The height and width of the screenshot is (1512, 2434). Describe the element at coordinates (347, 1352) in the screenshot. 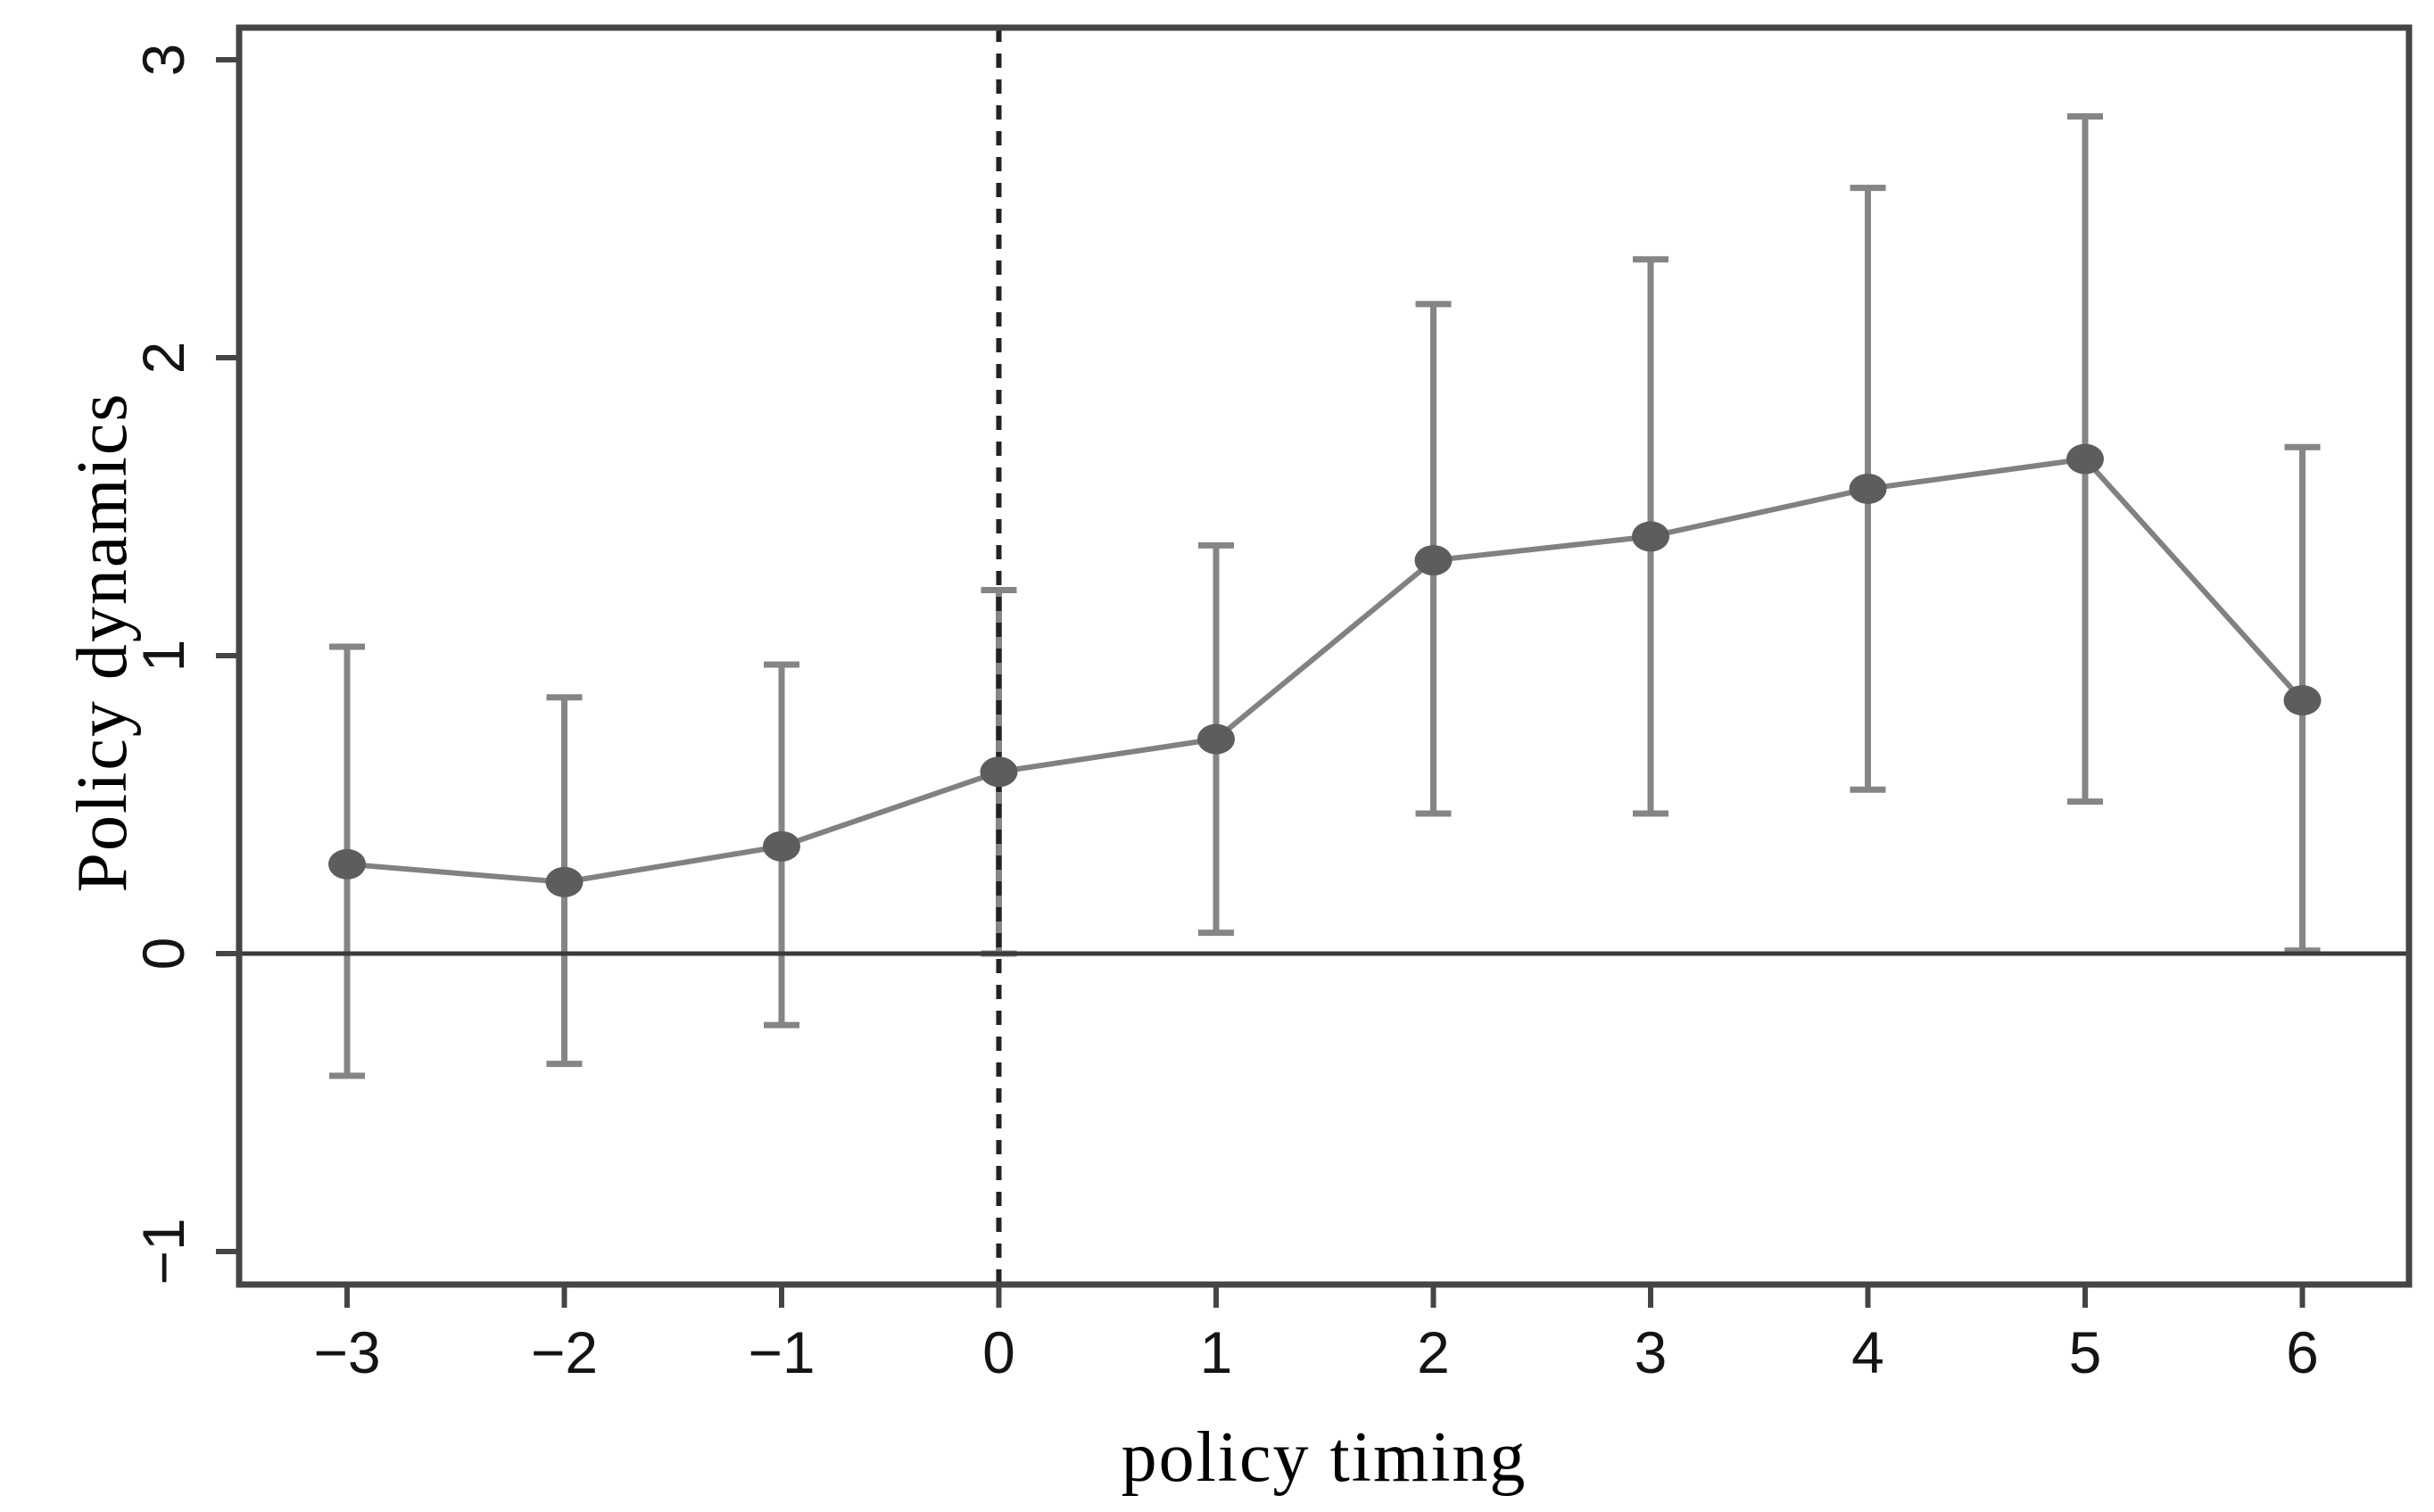

I see `x-axis-tick-label: −3` at that location.